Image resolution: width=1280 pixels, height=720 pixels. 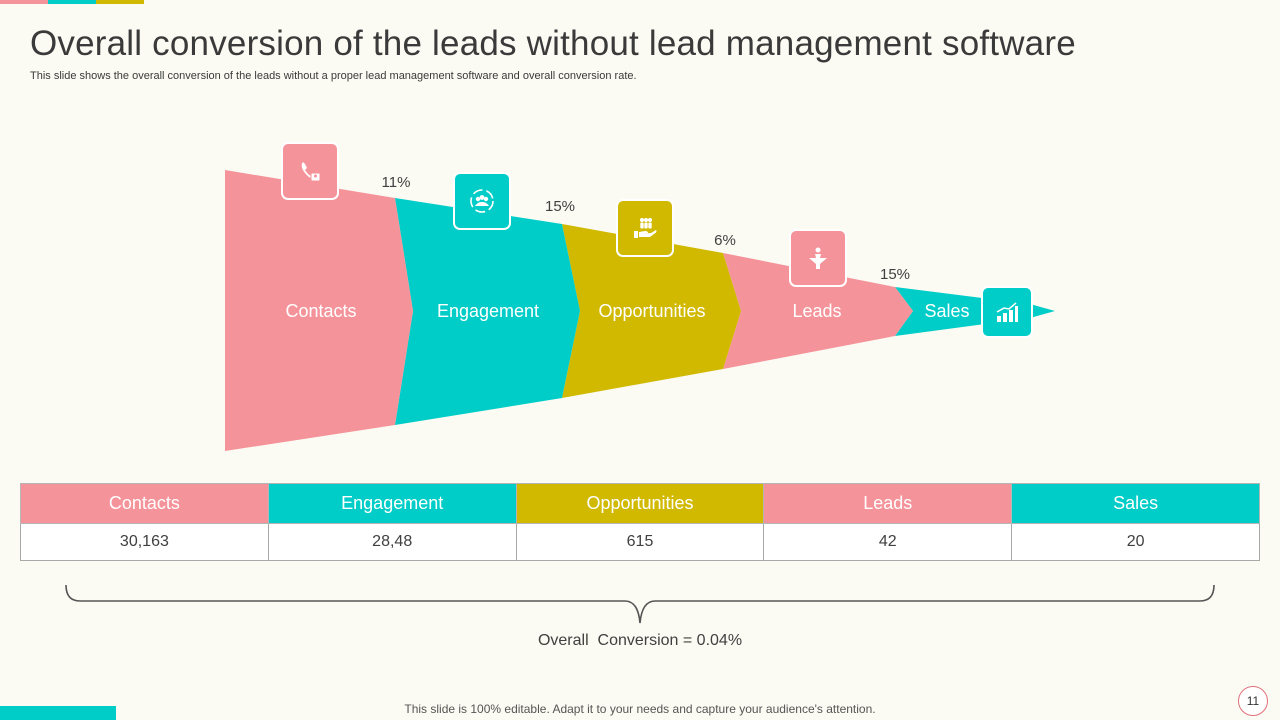 I want to click on phone-contact-icon, so click(x=310, y=171).